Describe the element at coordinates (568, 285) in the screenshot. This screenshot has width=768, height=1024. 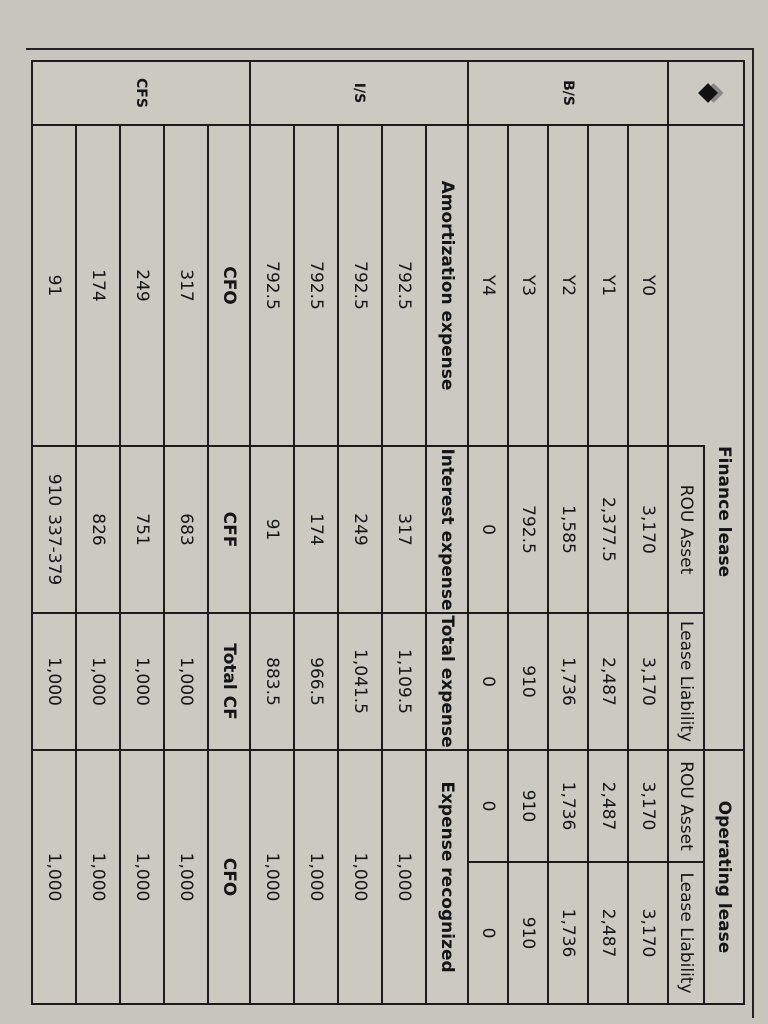
I see `year-cell: Y2` at that location.